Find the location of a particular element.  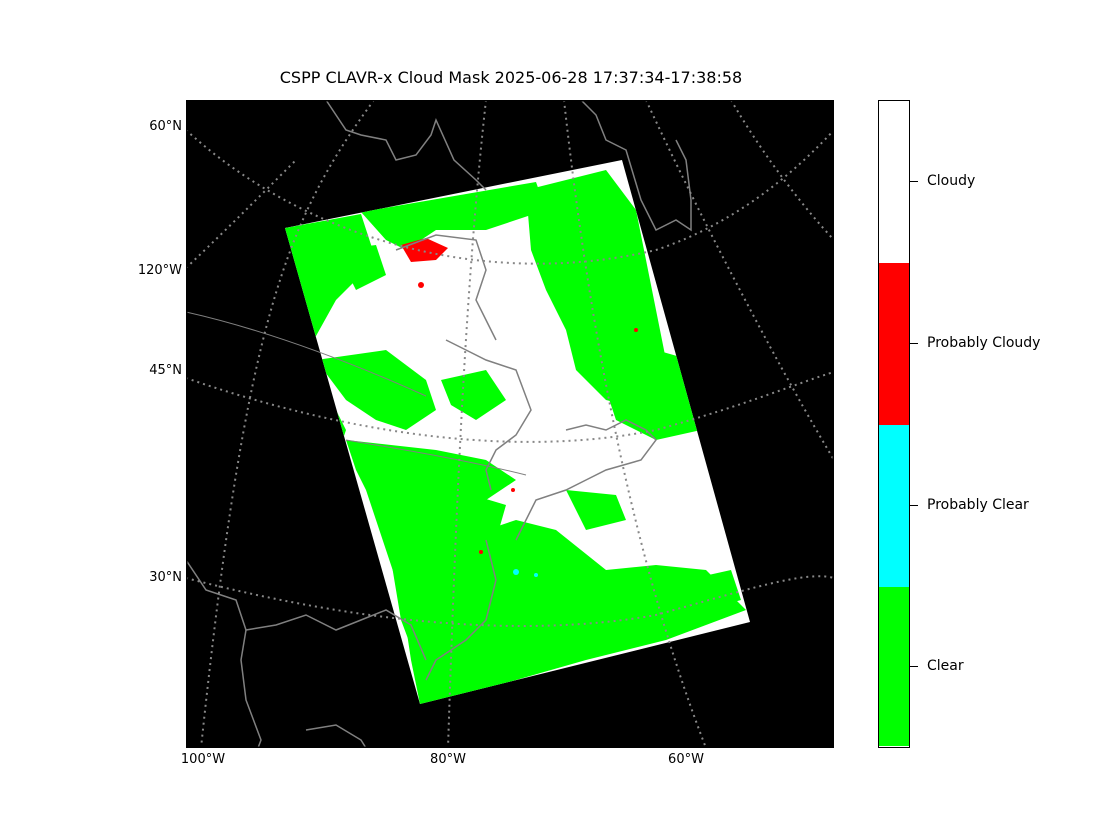

lon-label-60w: 60°W is located at coordinates (686, 759).